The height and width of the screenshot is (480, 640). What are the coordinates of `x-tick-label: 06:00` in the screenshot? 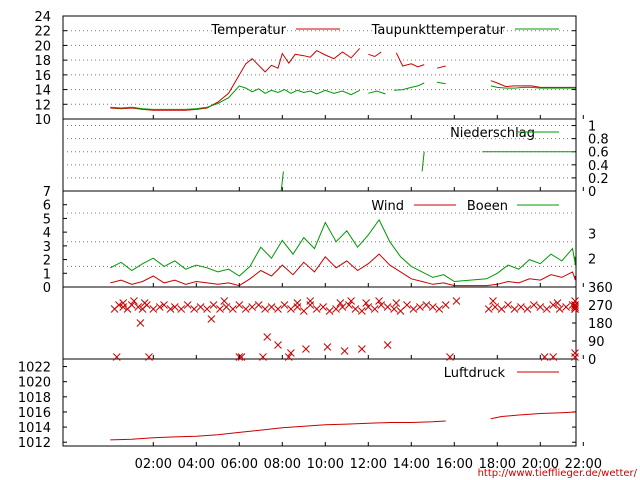 It's located at (239, 464).